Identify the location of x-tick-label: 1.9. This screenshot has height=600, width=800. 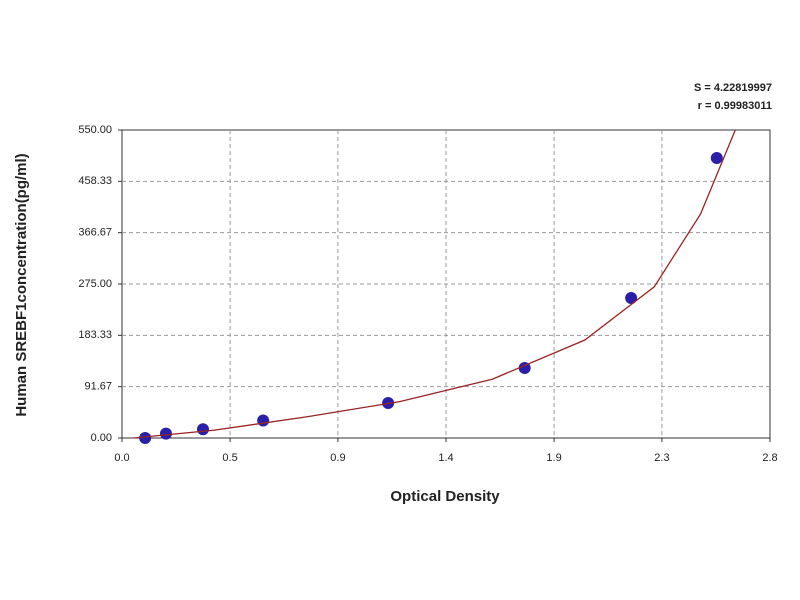
(553, 458).